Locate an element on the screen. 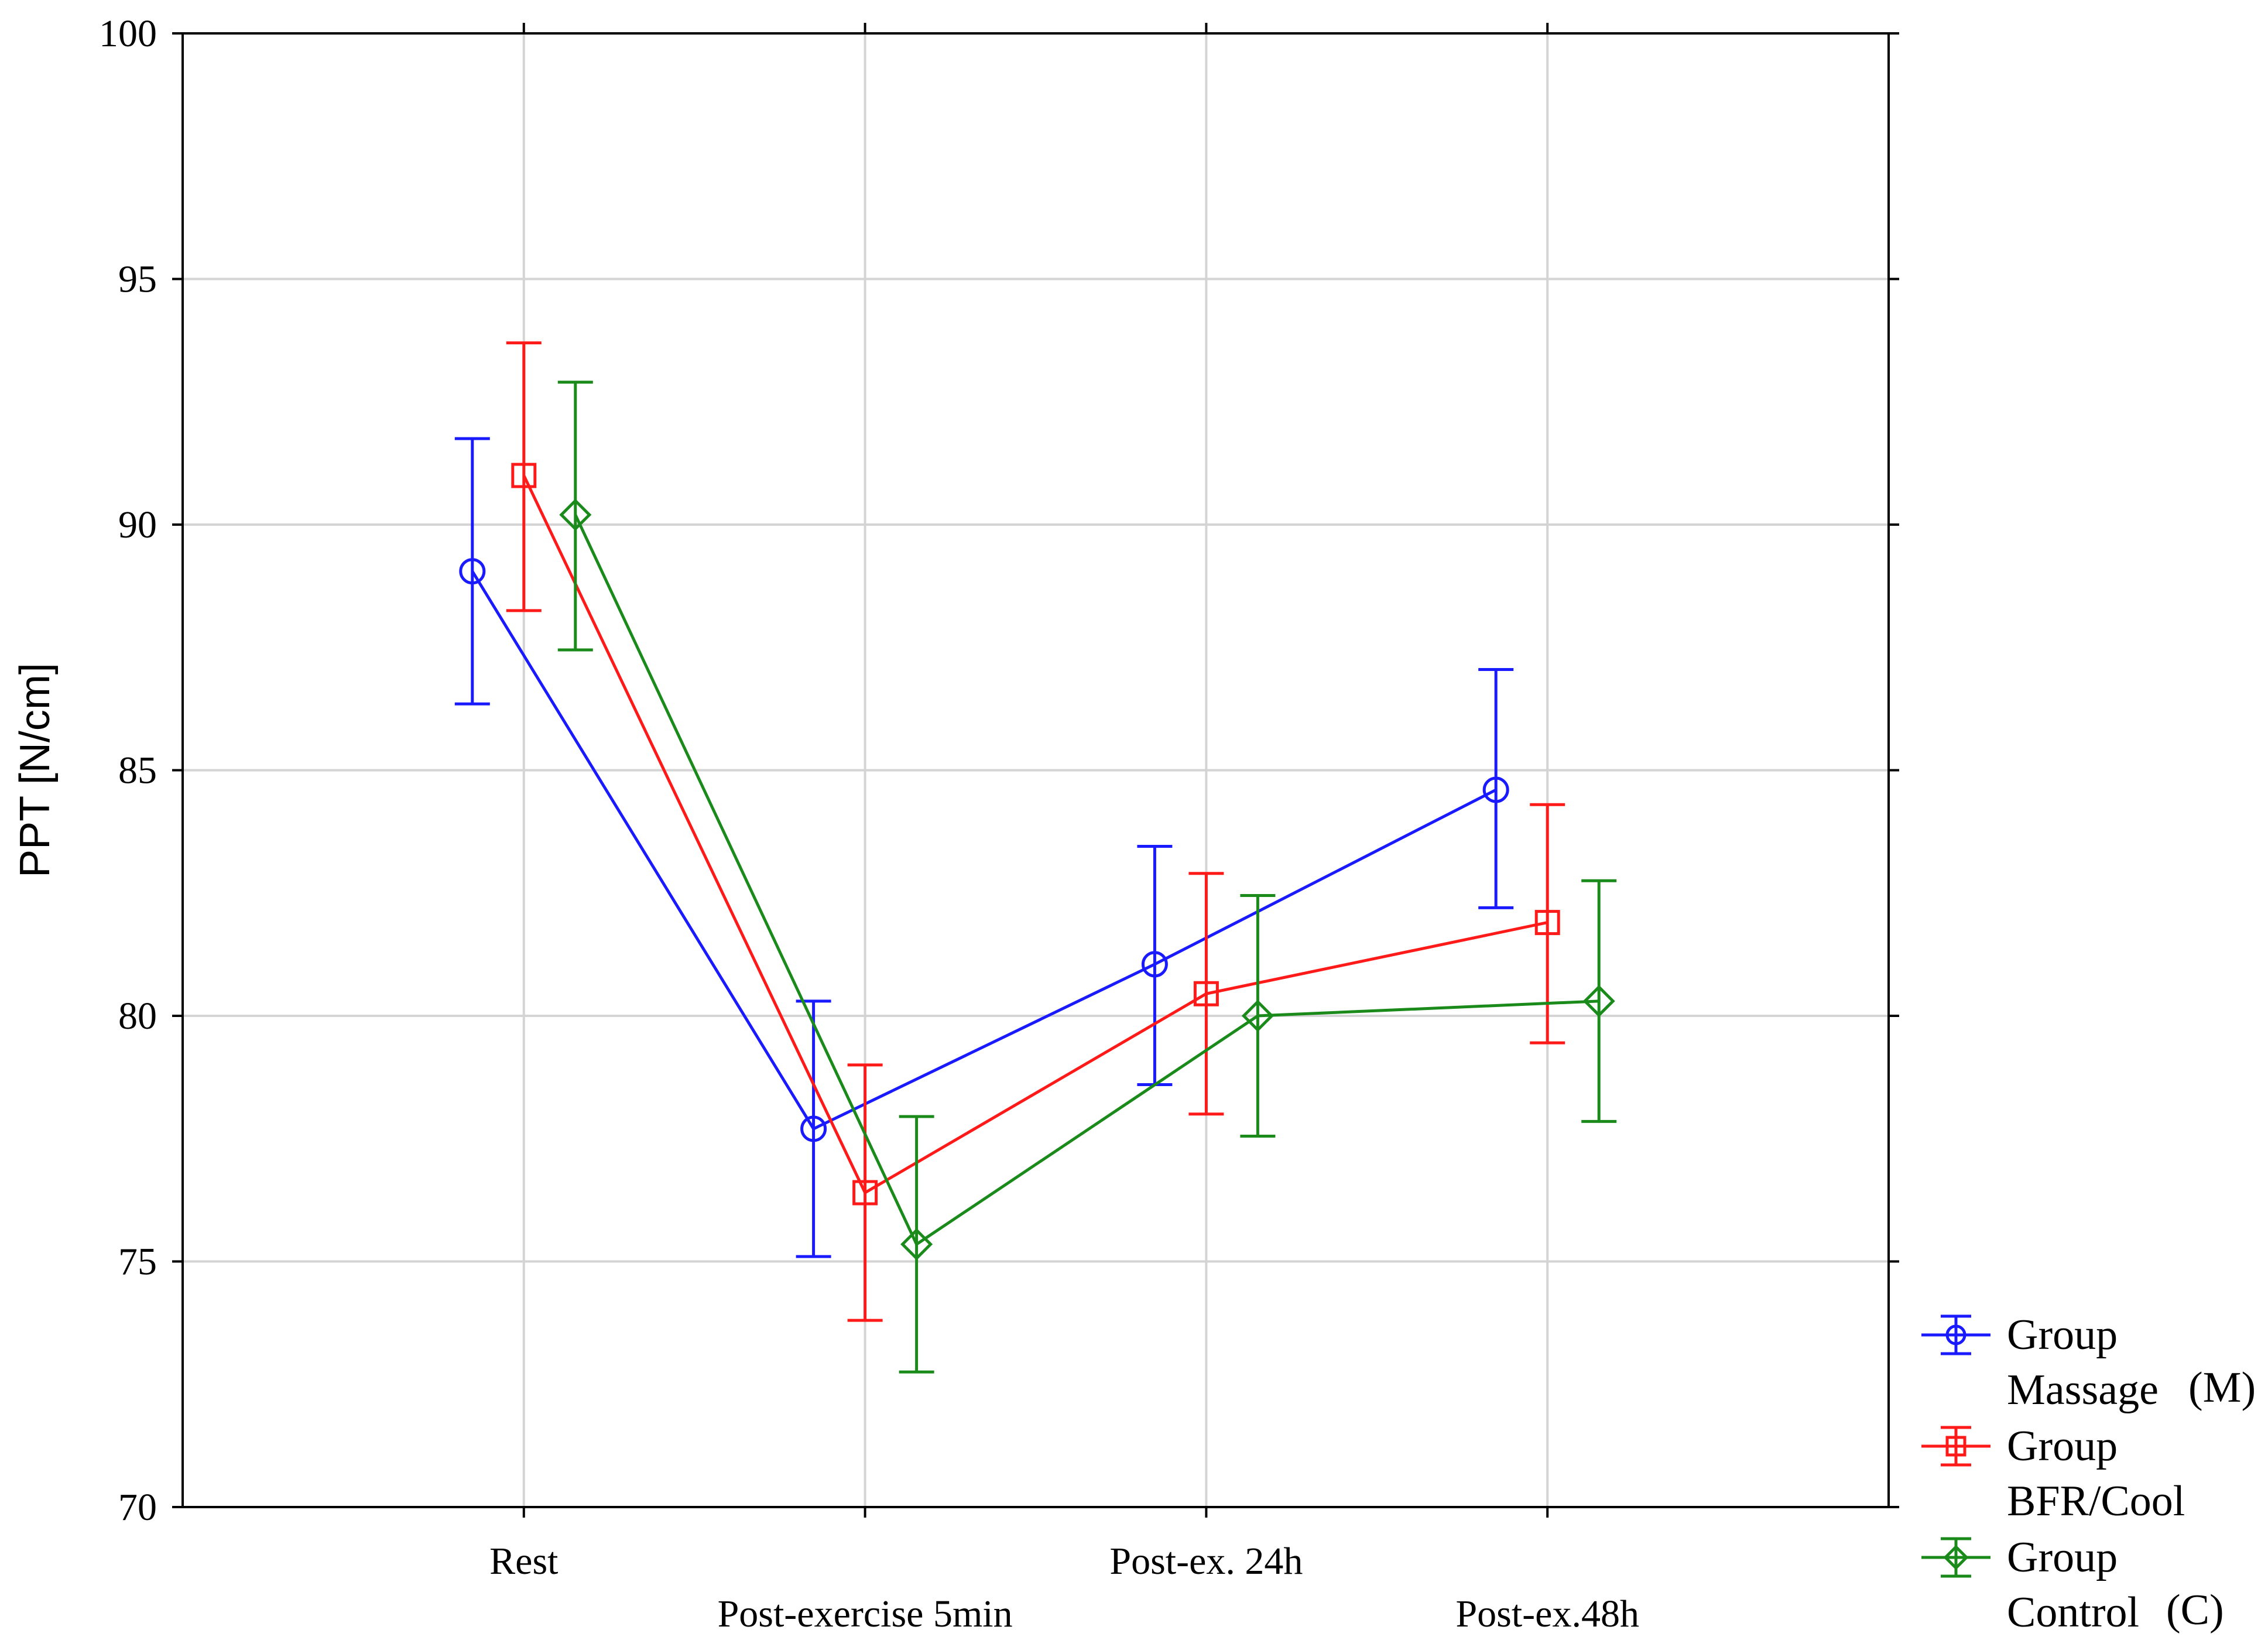 Image resolution: width=2268 pixels, height=1647 pixels. y-axis-label: PPT [N/cm] is located at coordinates (35, 771).